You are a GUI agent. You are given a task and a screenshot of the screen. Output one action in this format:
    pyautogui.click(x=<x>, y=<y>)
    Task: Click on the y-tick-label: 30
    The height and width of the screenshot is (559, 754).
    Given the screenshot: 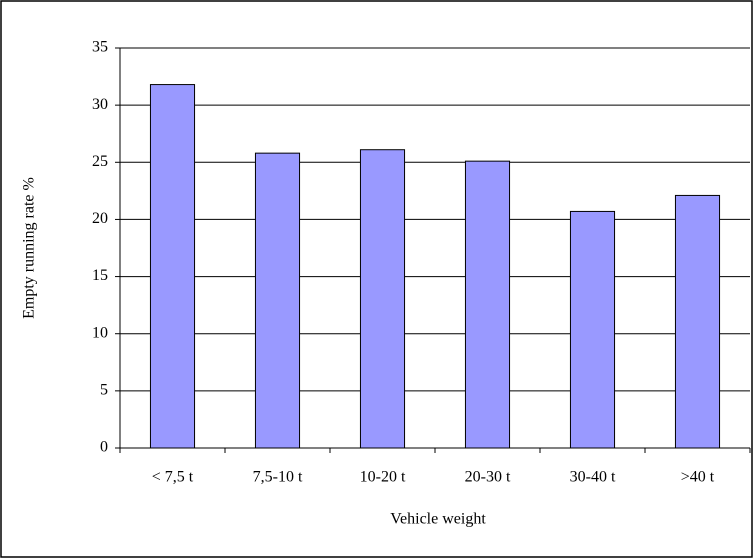 What is the action you would take?
    pyautogui.click(x=100, y=104)
    